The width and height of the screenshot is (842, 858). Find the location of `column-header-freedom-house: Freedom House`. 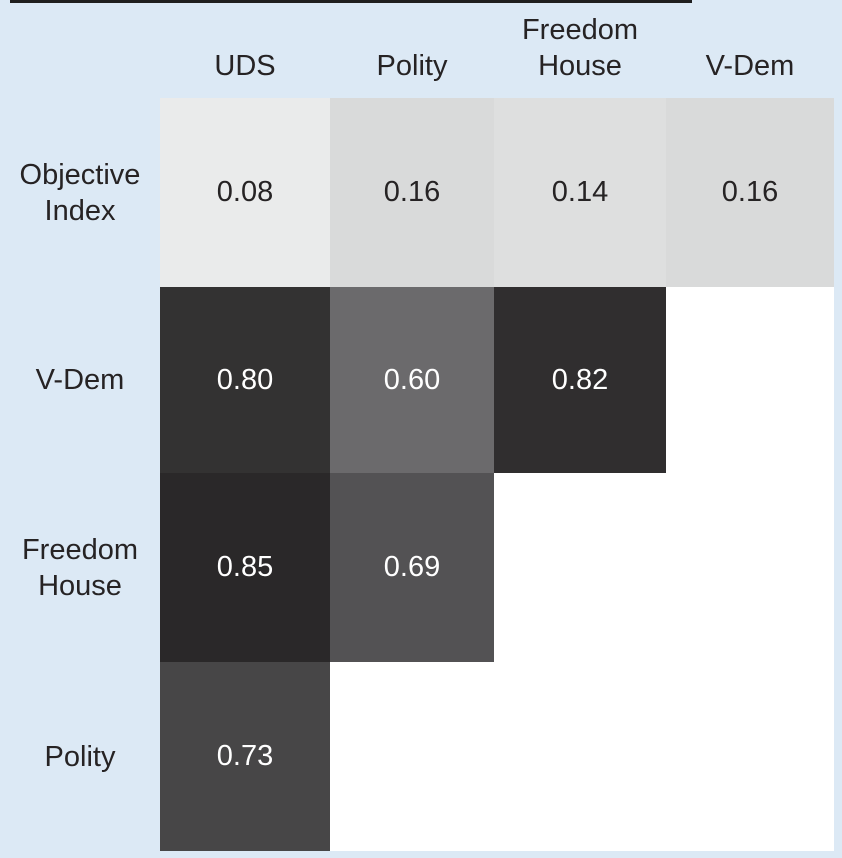

column-header-freedom-house: Freedom House is located at coordinates (580, 48).